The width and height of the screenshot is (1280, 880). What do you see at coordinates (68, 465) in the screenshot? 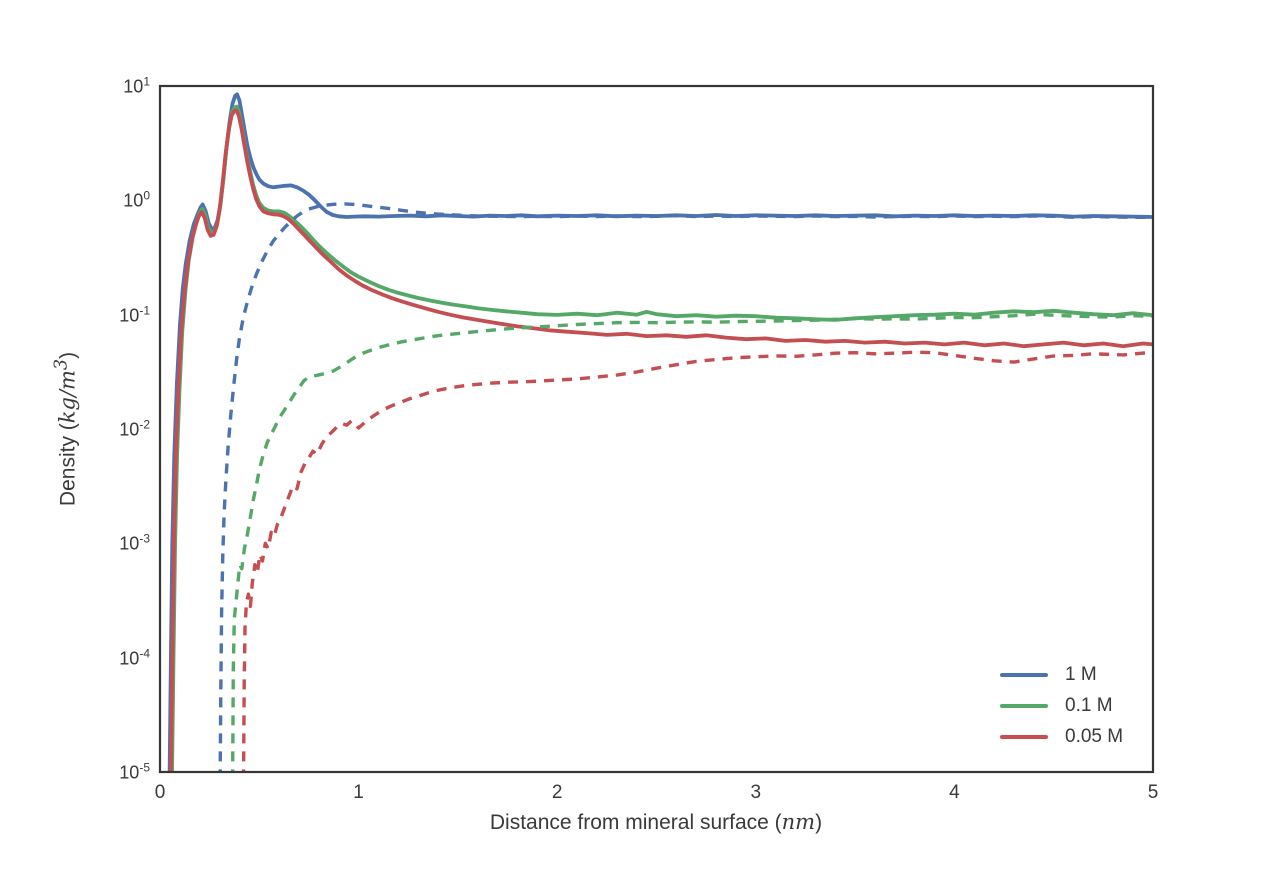
I see `y-axis-title-text: Density (` at bounding box center [68, 465].